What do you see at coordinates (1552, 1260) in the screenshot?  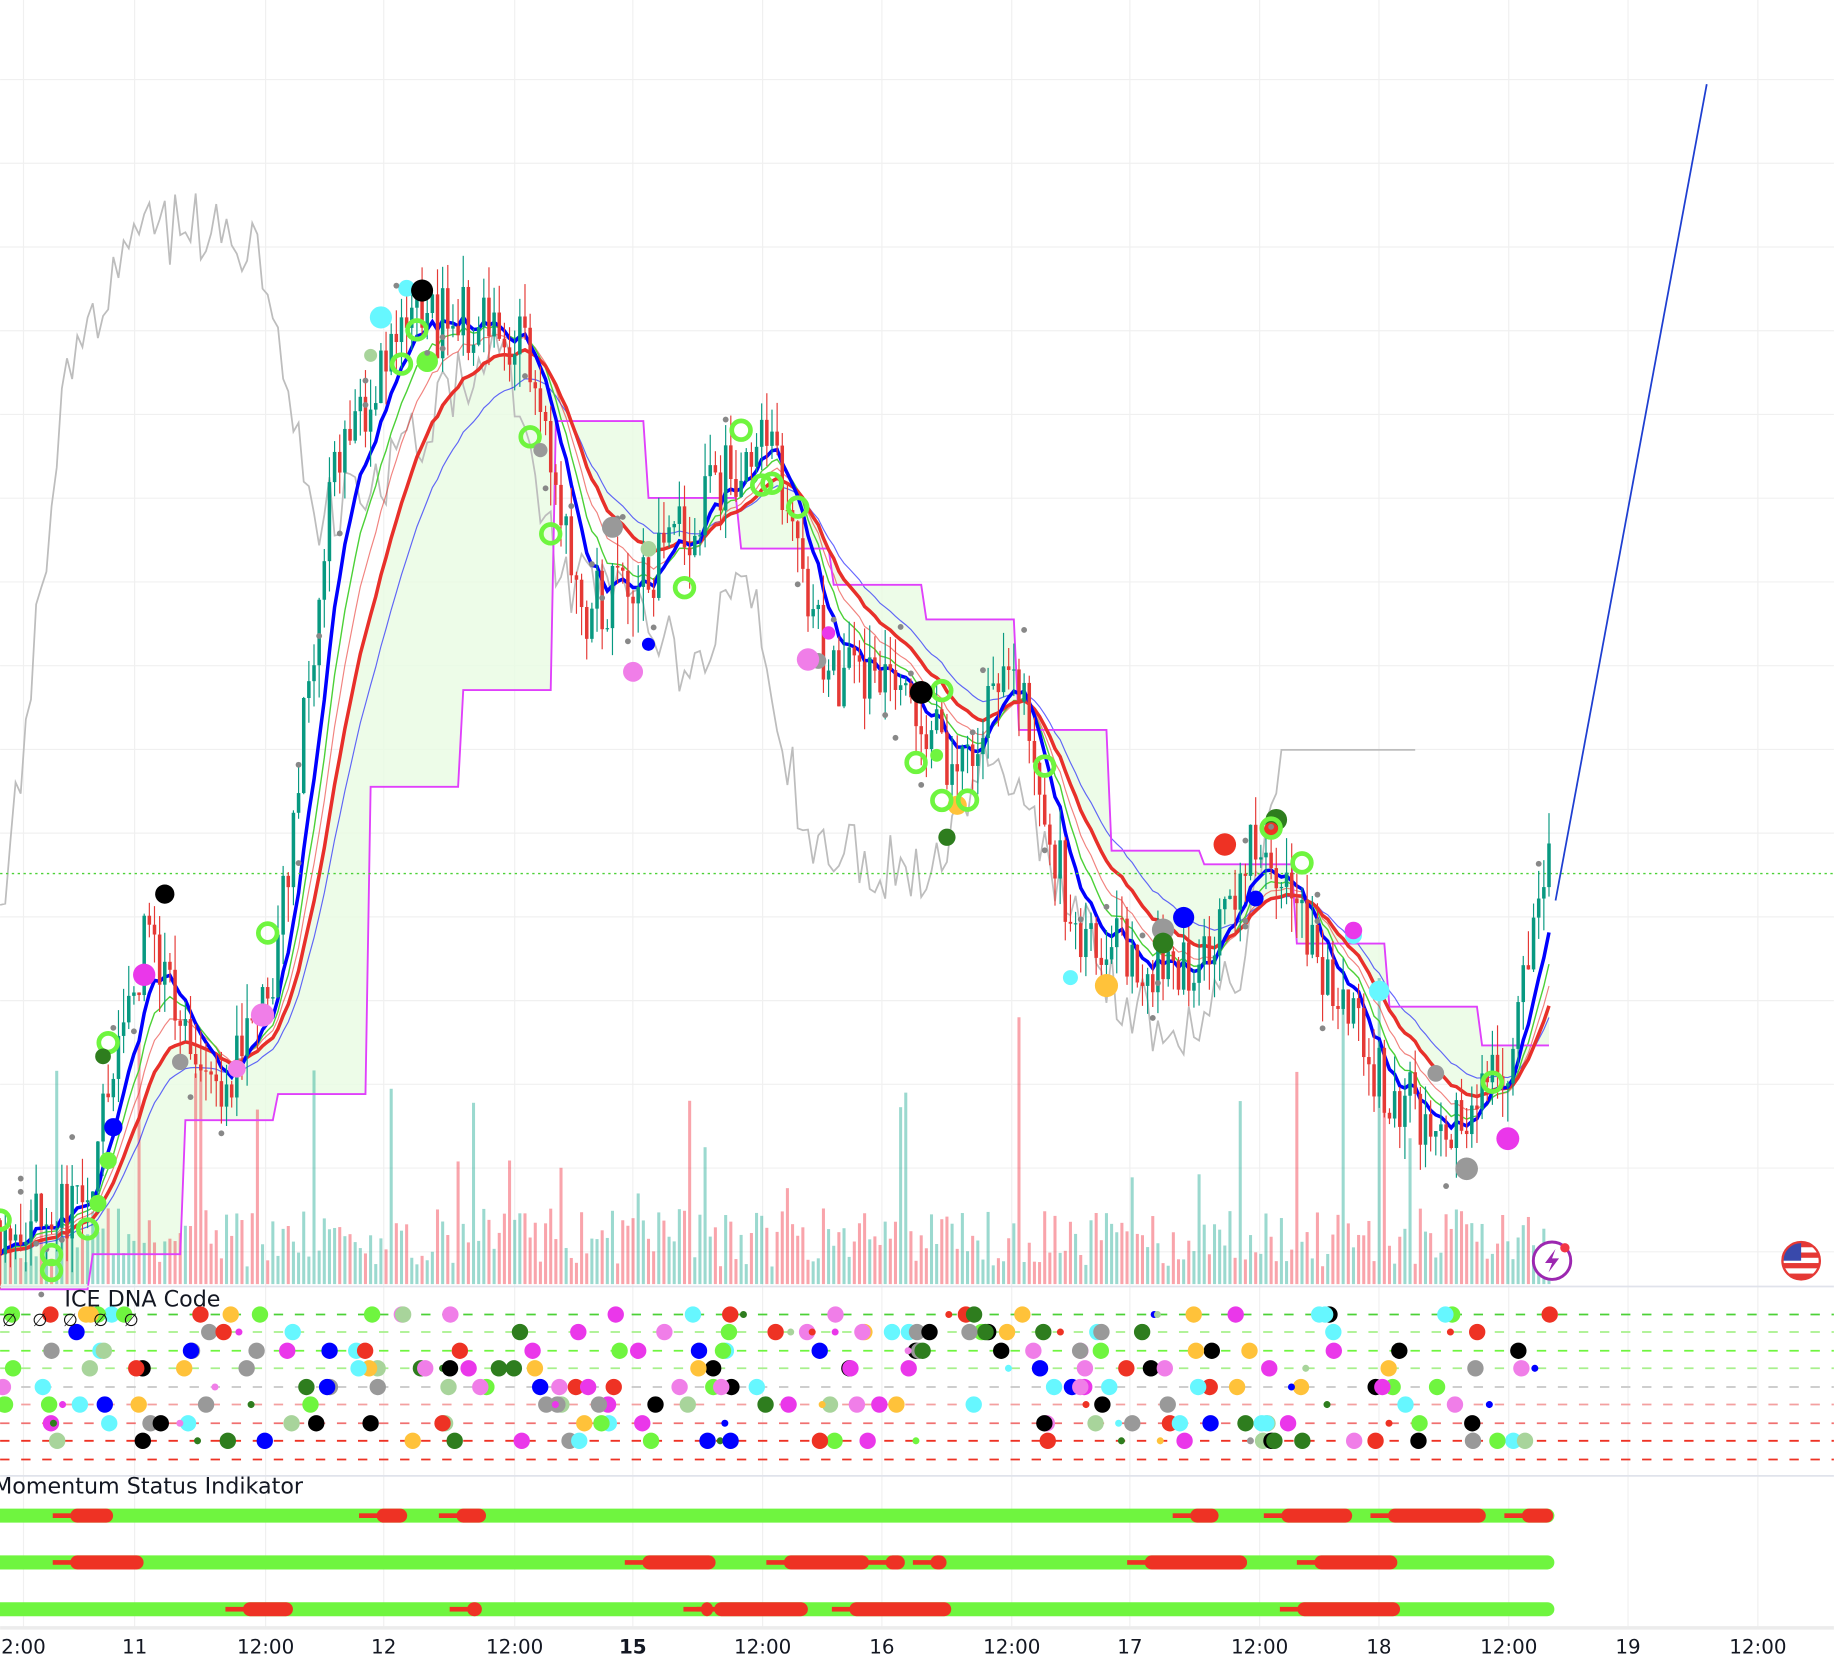 I see `alert-button` at bounding box center [1552, 1260].